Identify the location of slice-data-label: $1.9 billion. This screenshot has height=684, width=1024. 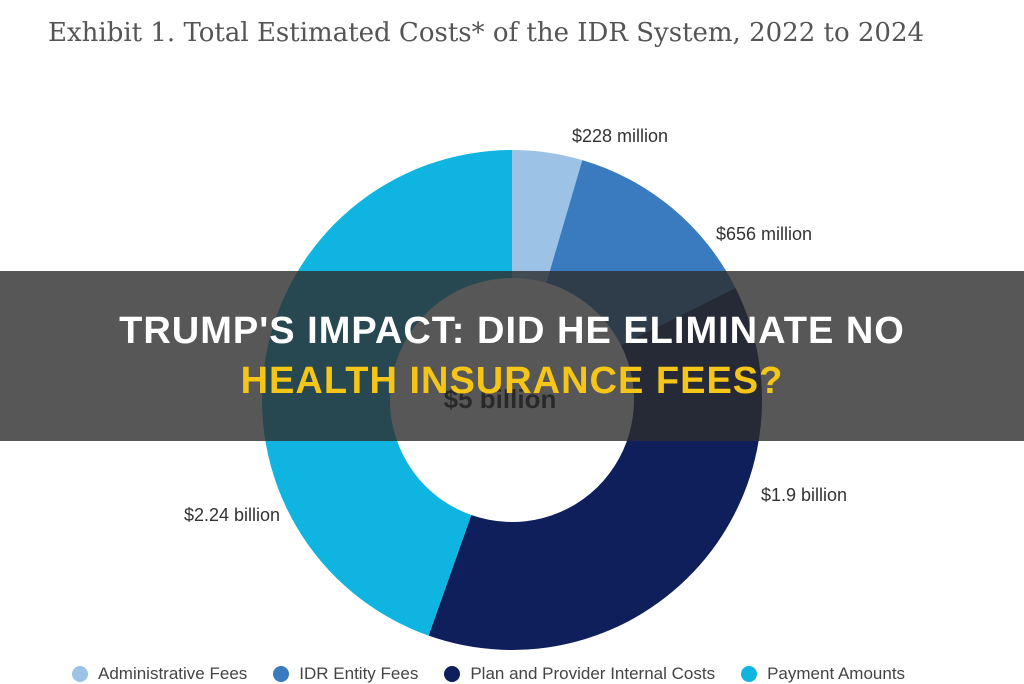
(804, 495).